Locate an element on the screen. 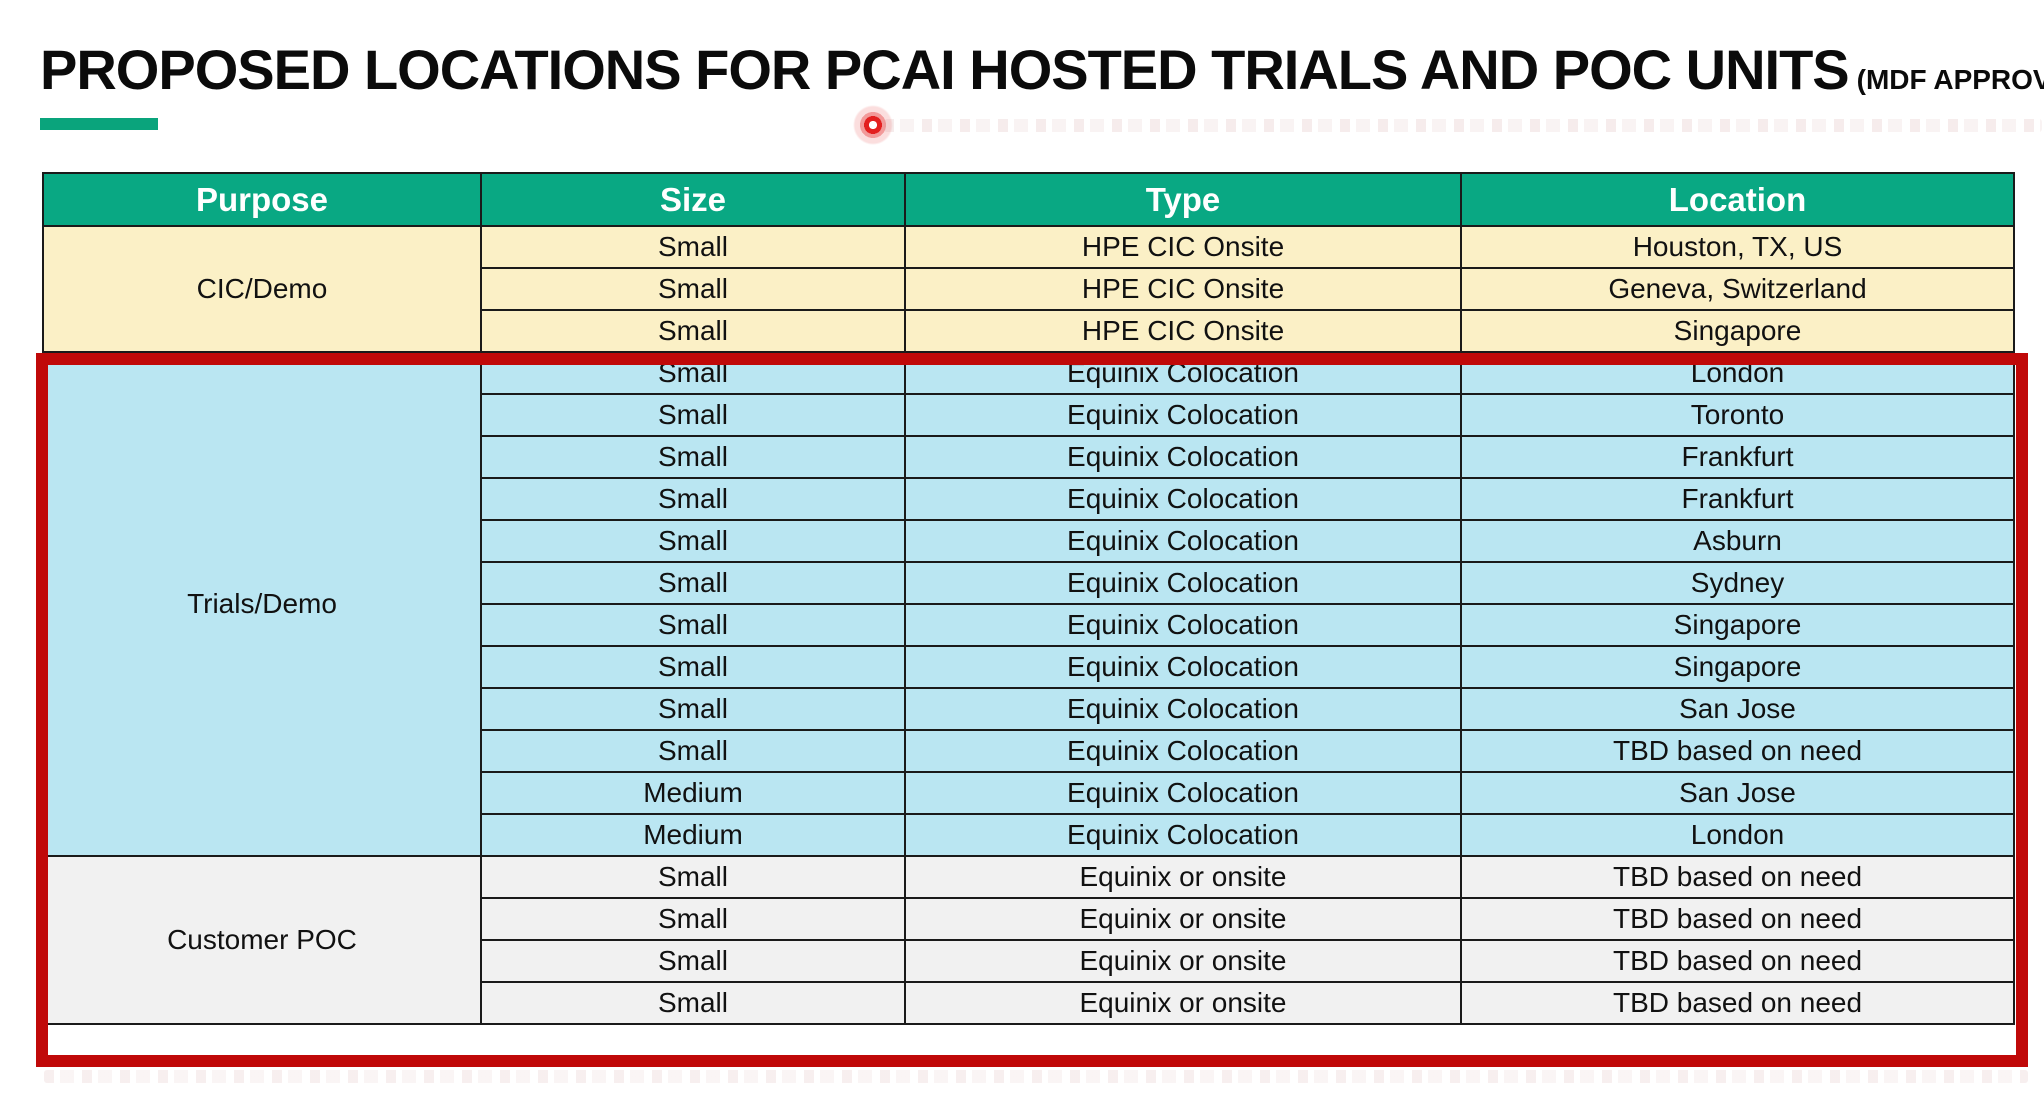  table-row: Small Equinix Colocation Toronto is located at coordinates (1029, 415).